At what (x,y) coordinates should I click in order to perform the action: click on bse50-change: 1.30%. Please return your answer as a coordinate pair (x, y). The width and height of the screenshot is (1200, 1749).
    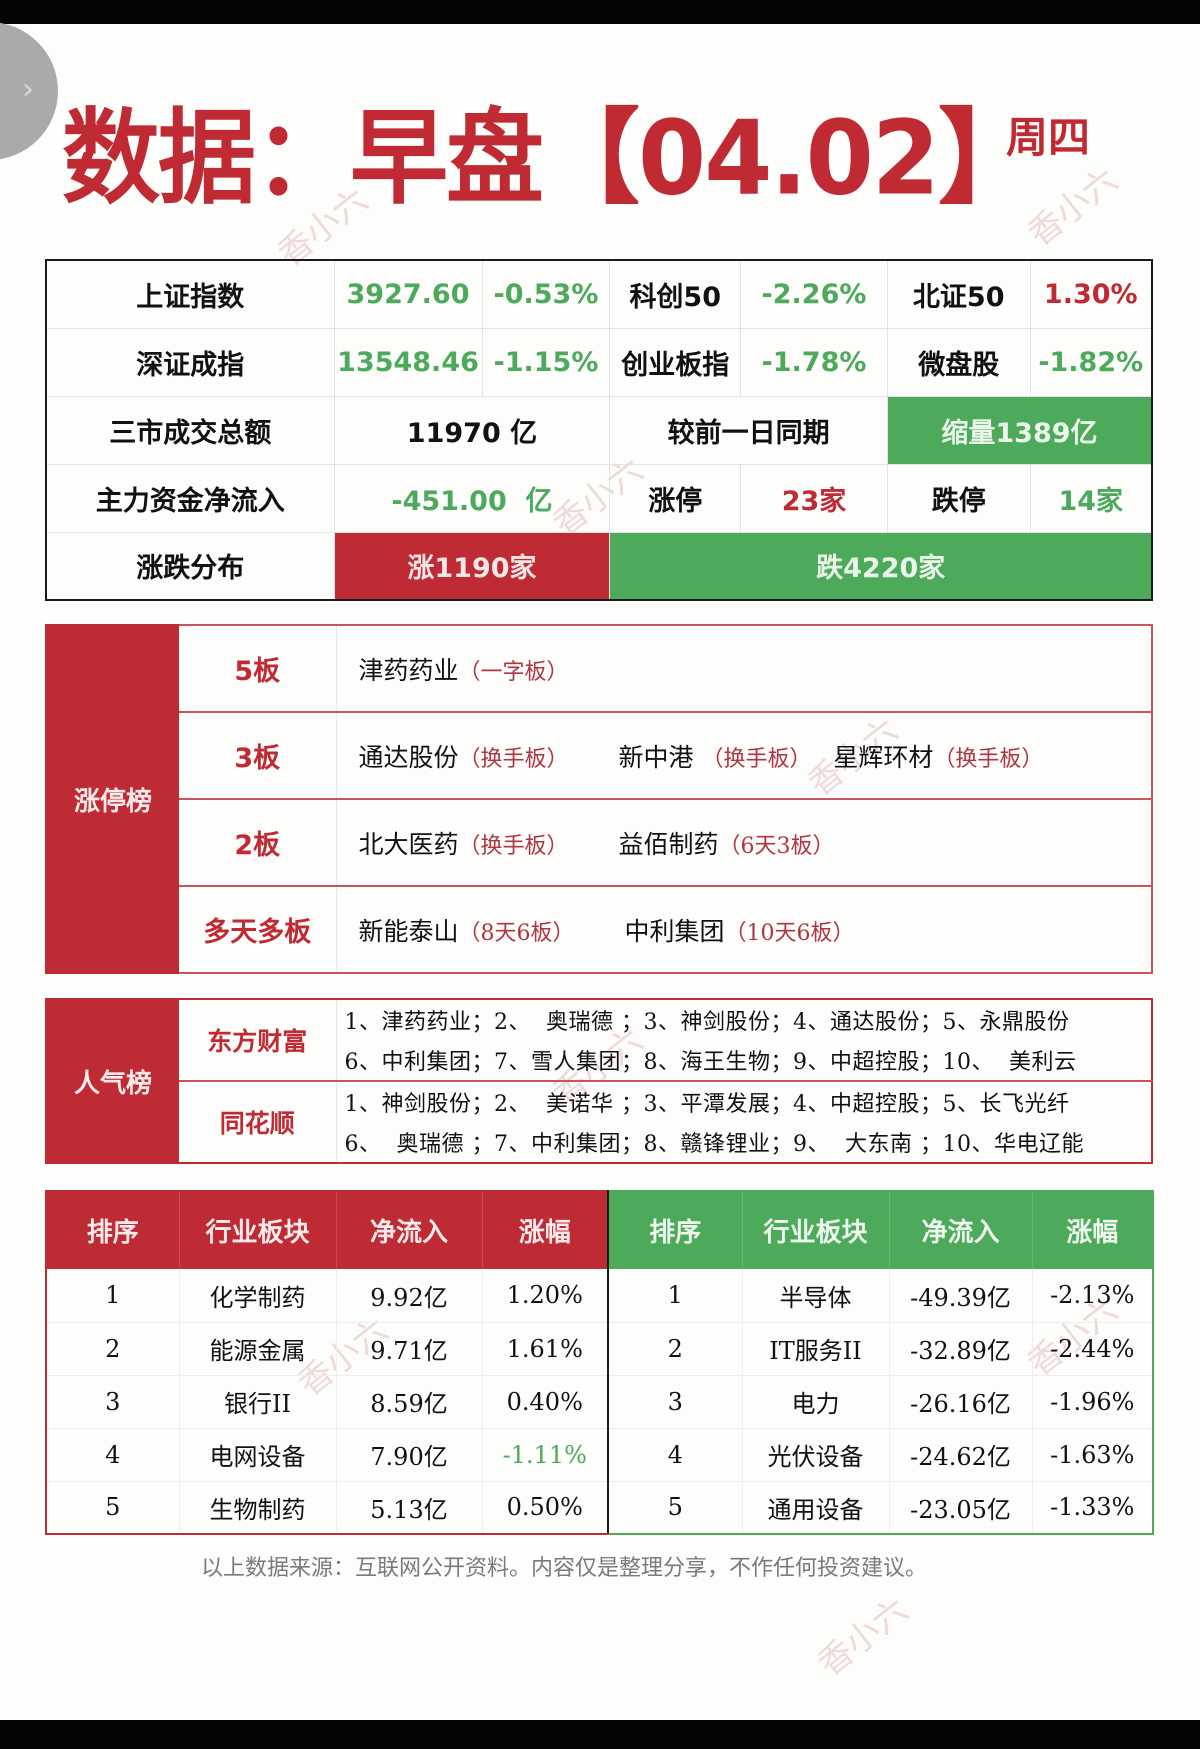
    Looking at the image, I should click on (1091, 294).